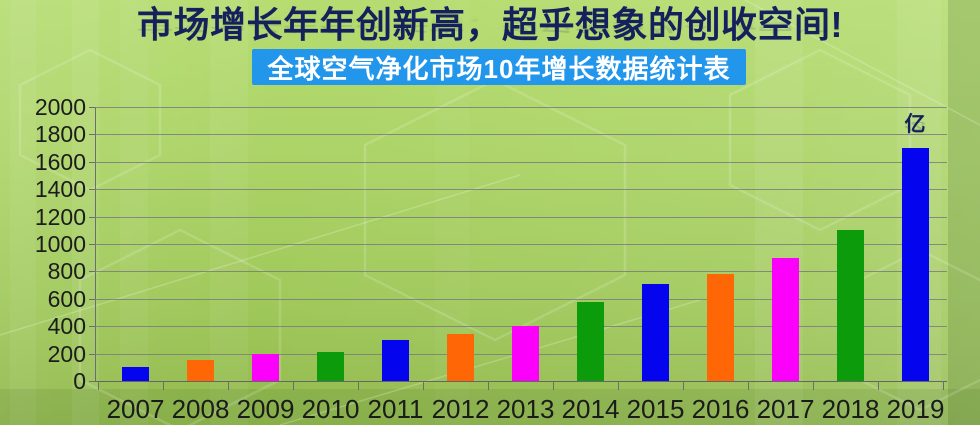 Image resolution: width=980 pixels, height=425 pixels. What do you see at coordinates (720, 409) in the screenshot?
I see `x-axis-label-2016: 2016` at bounding box center [720, 409].